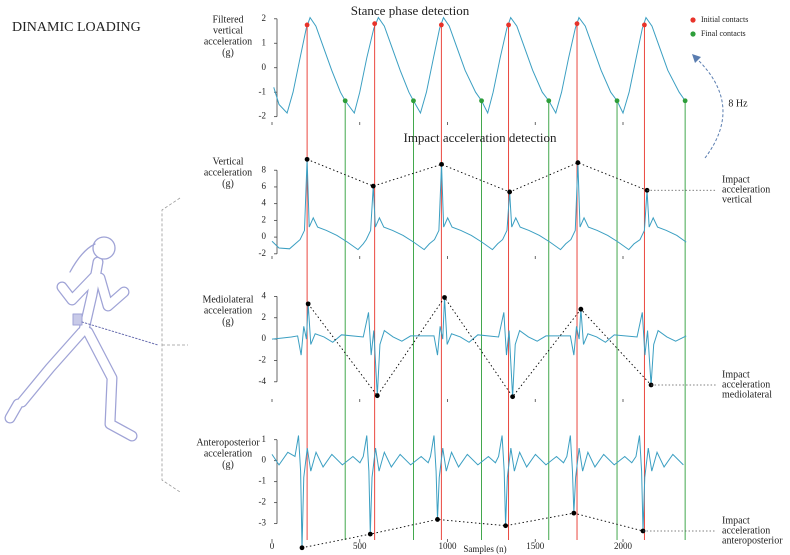  I want to click on x-tick-label: 1500, so click(535, 546).